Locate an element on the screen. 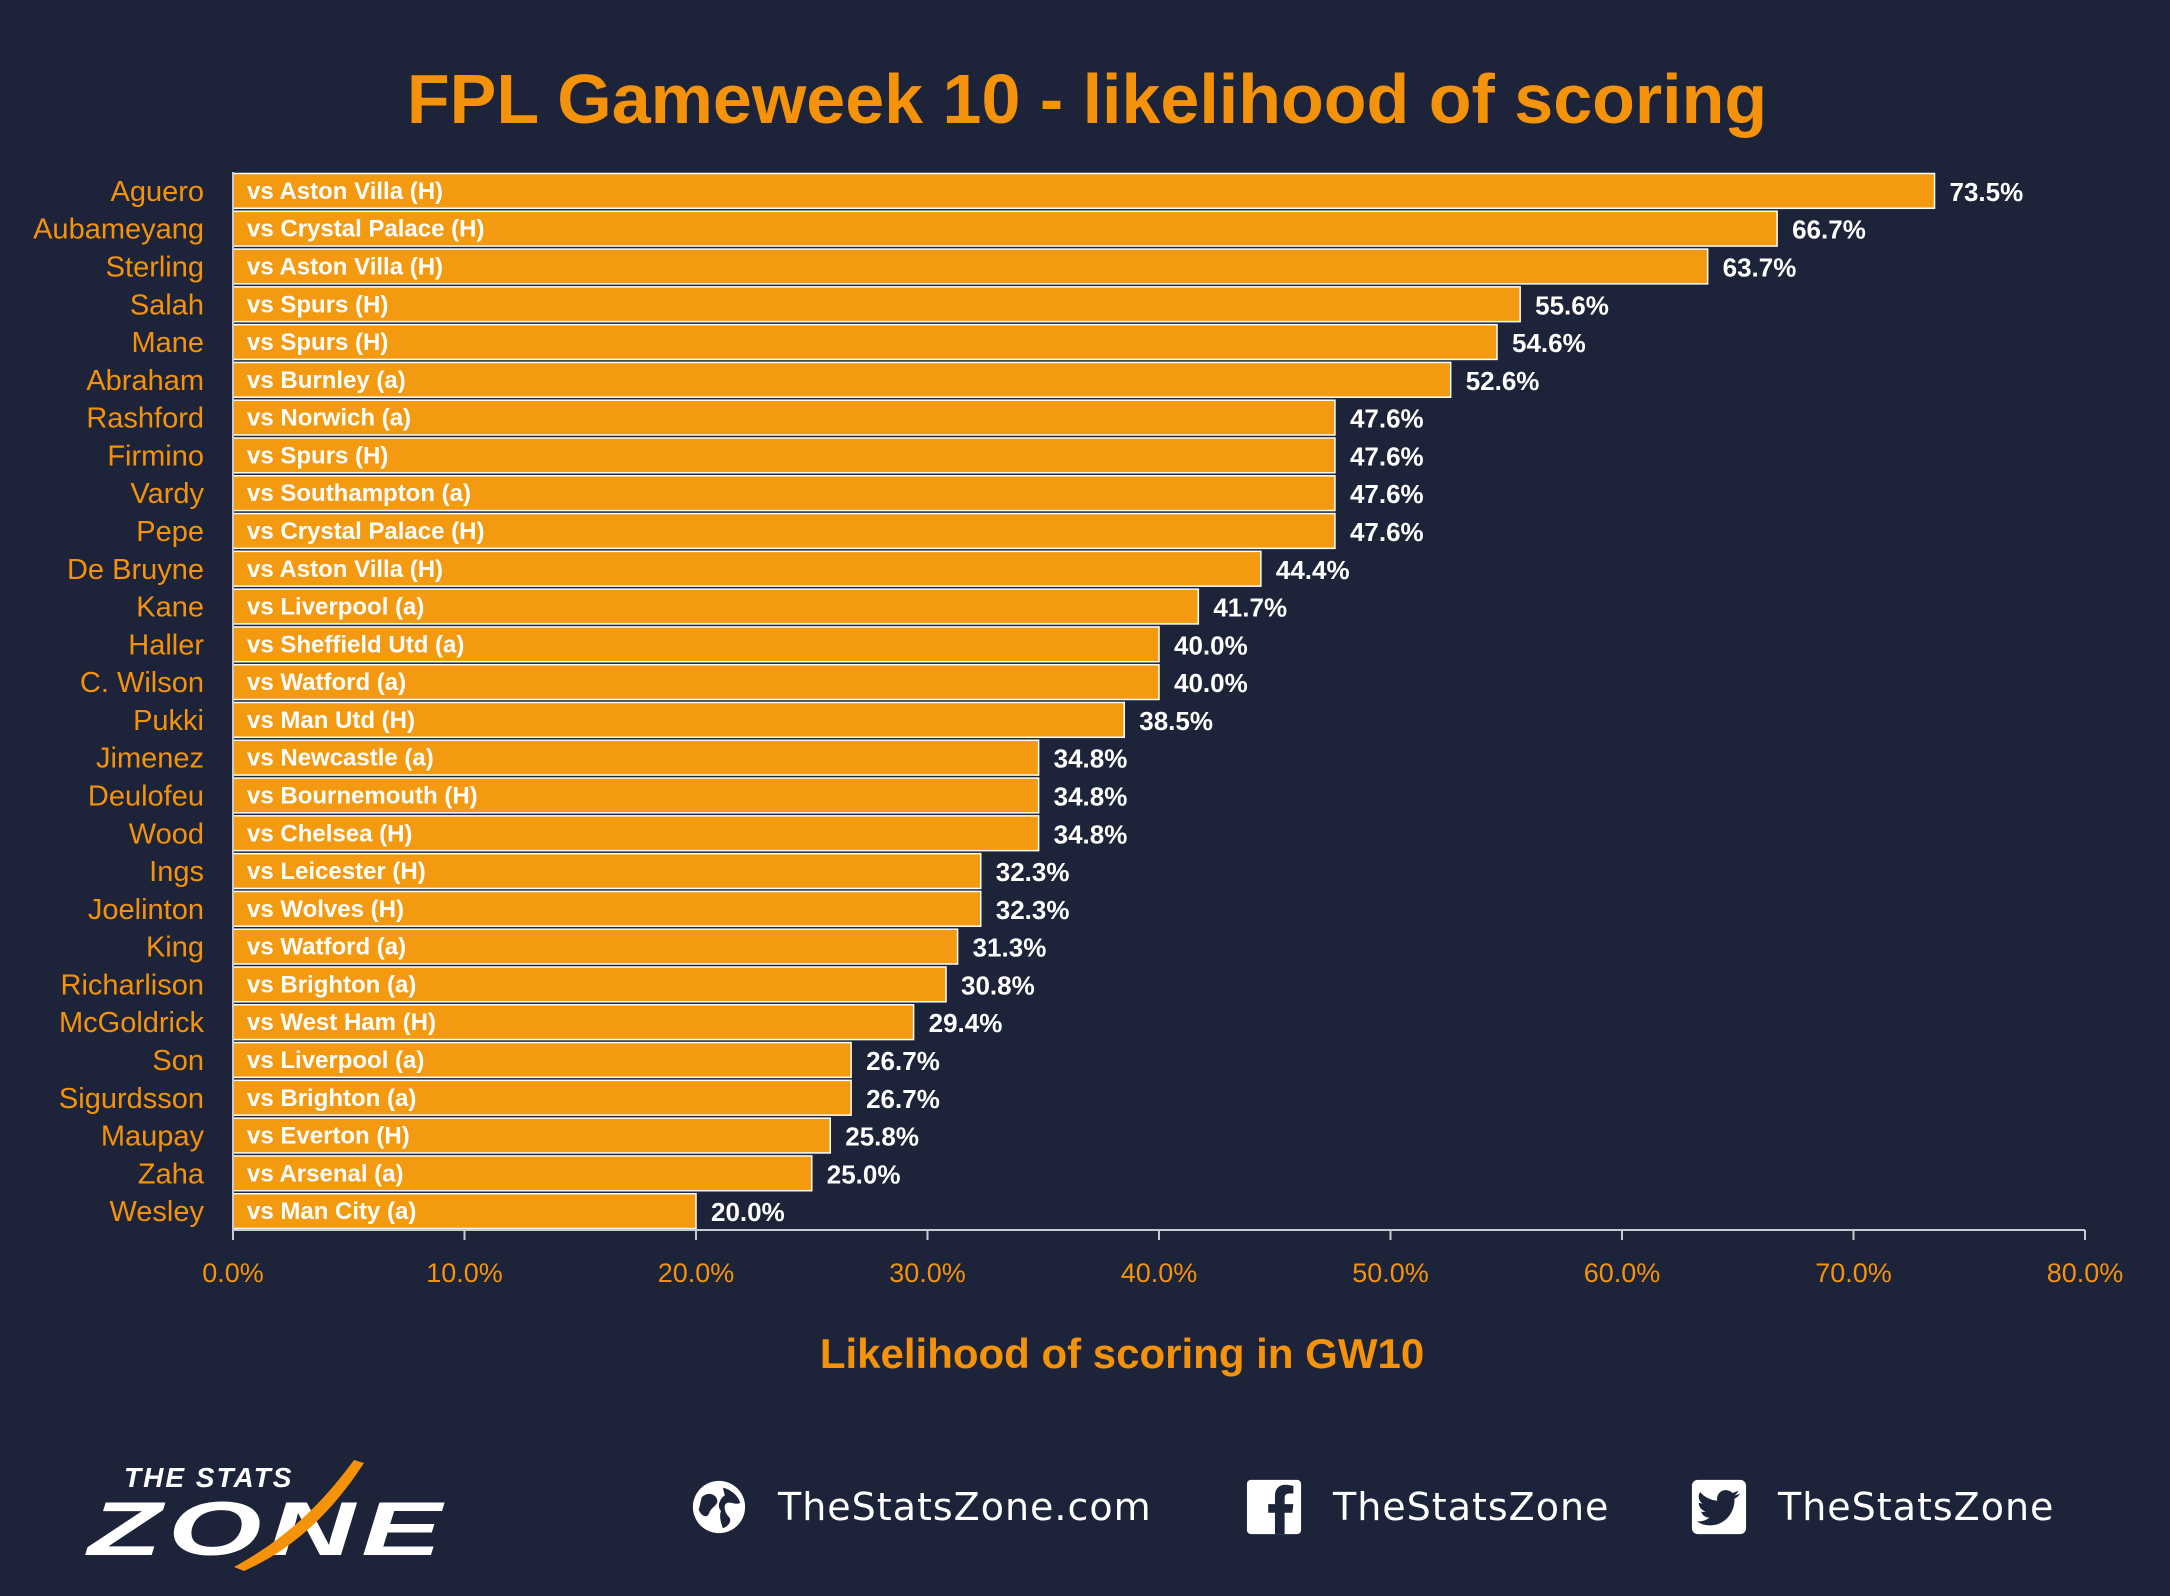 This screenshot has height=1596, width=2170. bar-row: Rashford vs Norwich (a) 47.6% is located at coordinates (755, 417).